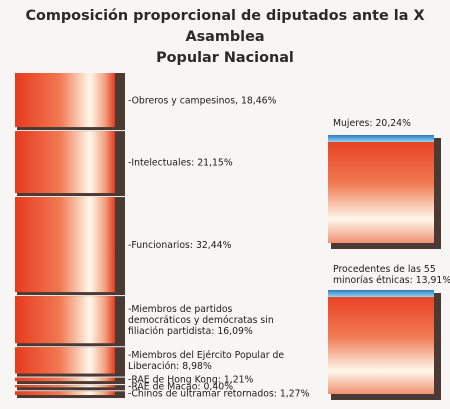  What do you see at coordinates (391, 280) in the screenshot?
I see `side-label-procedentes-de-las-55-minorias-etnicas: minorías étnicas: 13,91%` at bounding box center [391, 280].